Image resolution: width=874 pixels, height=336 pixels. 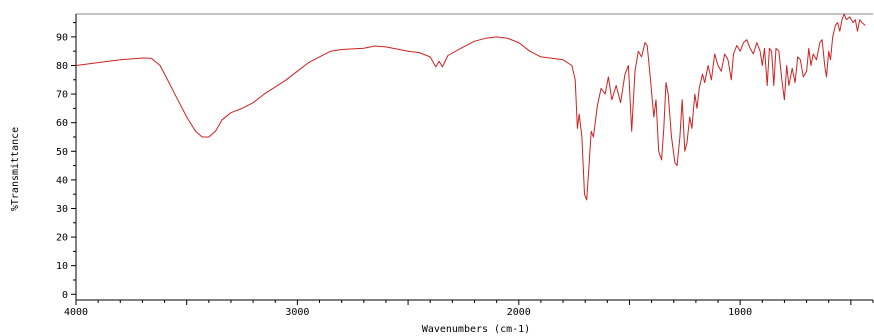 What do you see at coordinates (469, 309) in the screenshot?
I see `x-axis: 4000 3000 2000 1000` at bounding box center [469, 309].